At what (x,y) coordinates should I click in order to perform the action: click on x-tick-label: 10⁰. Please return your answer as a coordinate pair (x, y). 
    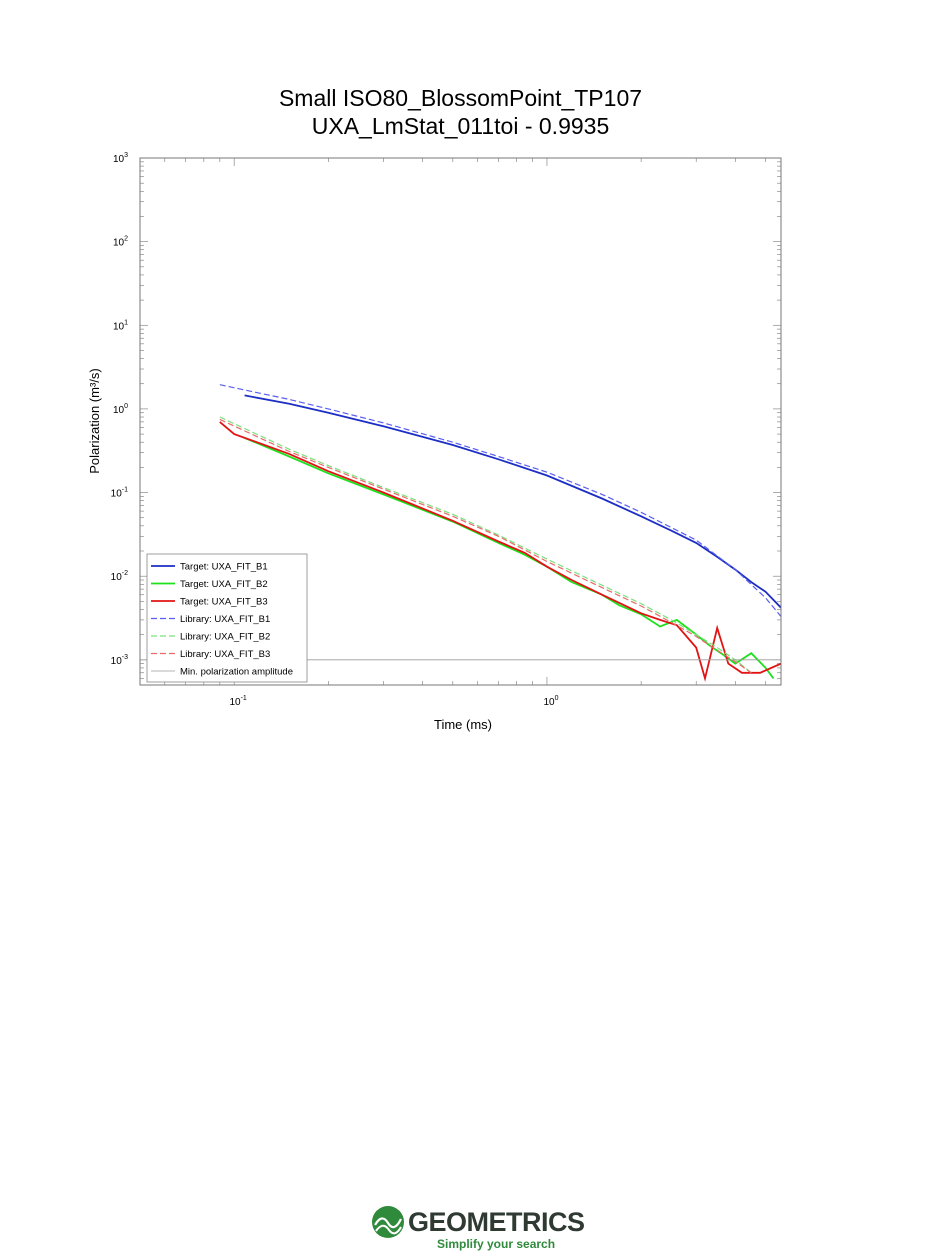
    Looking at the image, I should click on (550, 701).